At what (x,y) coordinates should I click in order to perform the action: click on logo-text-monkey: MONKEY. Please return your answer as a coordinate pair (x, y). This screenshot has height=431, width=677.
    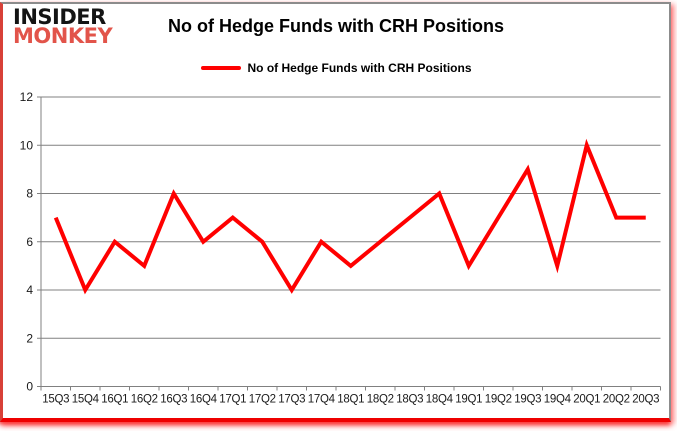
    Looking at the image, I should click on (63, 36).